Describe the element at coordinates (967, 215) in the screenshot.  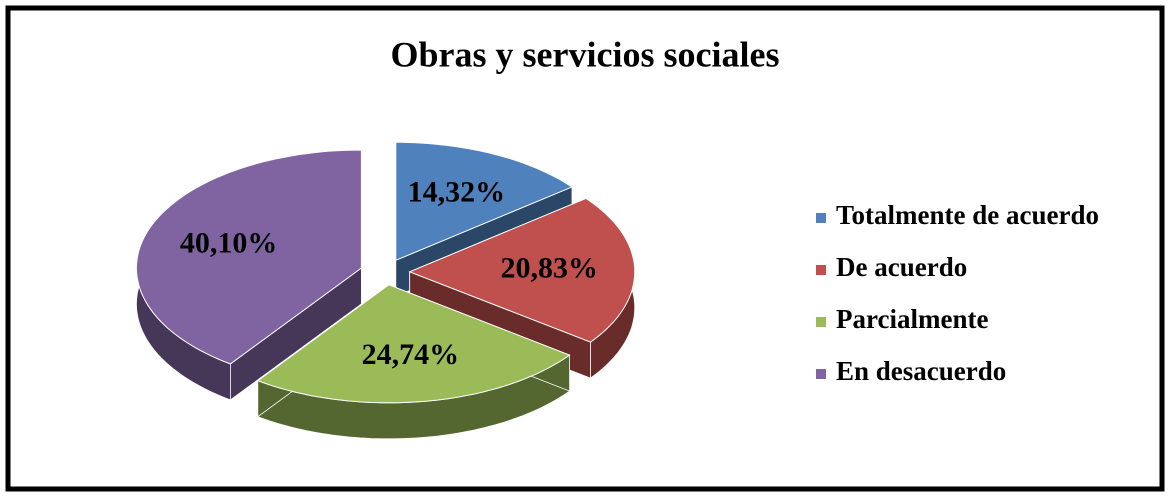
I see `legend-label: Totalmente de acuerdo` at that location.